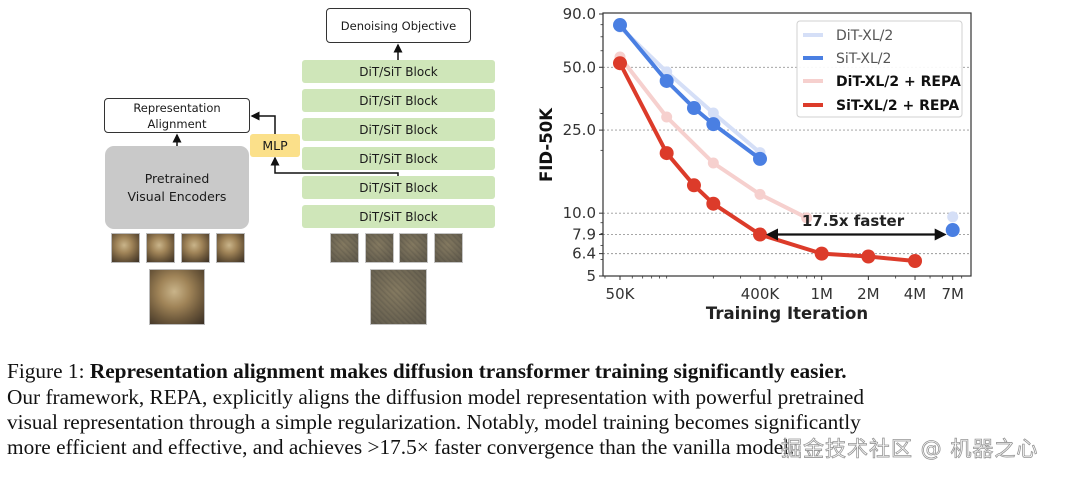  What do you see at coordinates (579, 67) in the screenshot?
I see `y-tick-label: 50.0` at bounding box center [579, 67].